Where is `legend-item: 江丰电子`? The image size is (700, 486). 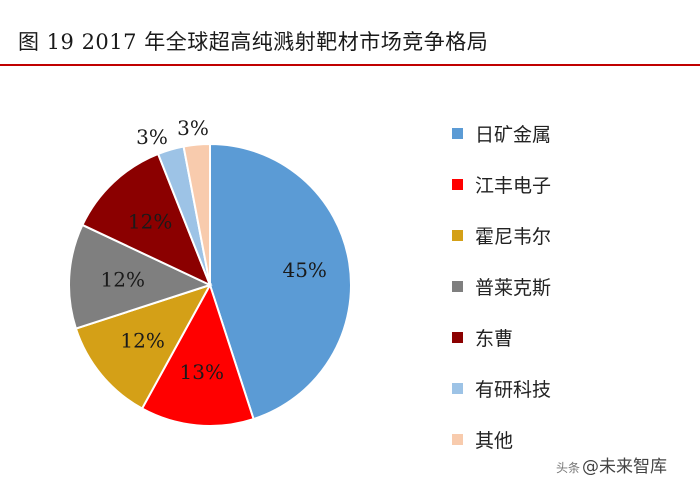
legend-item: 江丰电子 is located at coordinates (501, 184).